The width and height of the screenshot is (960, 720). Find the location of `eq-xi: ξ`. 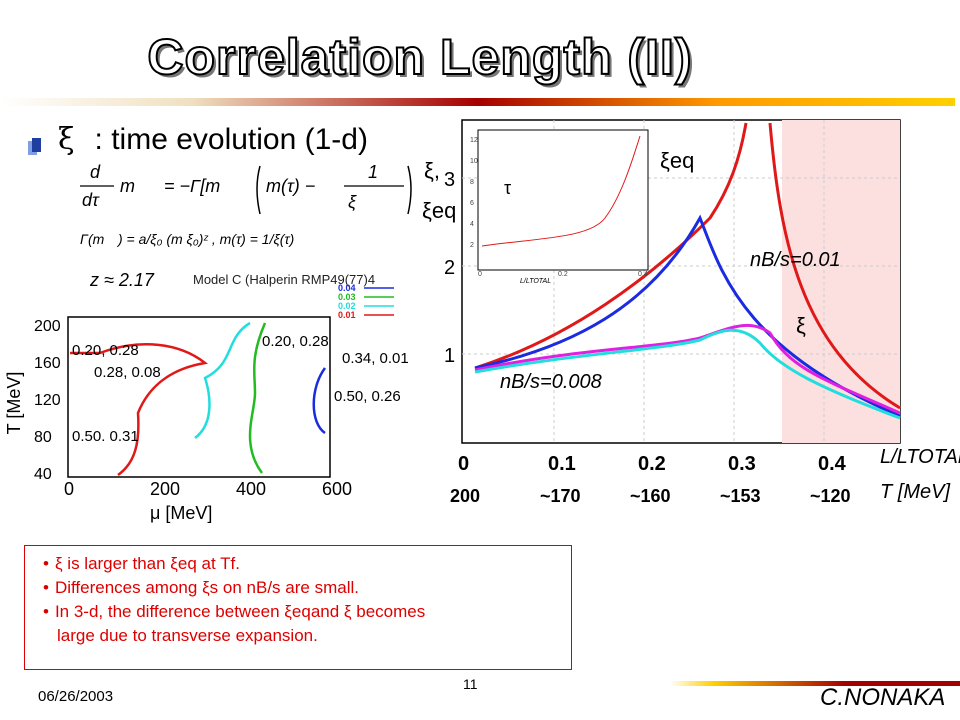

eq-xi: ξ is located at coordinates (352, 202).